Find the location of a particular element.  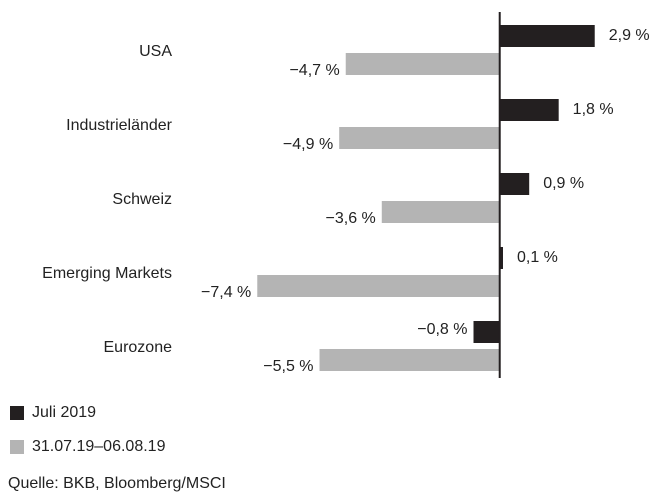

legend-label: 31.07.19–06.08.19 is located at coordinates (99, 446).